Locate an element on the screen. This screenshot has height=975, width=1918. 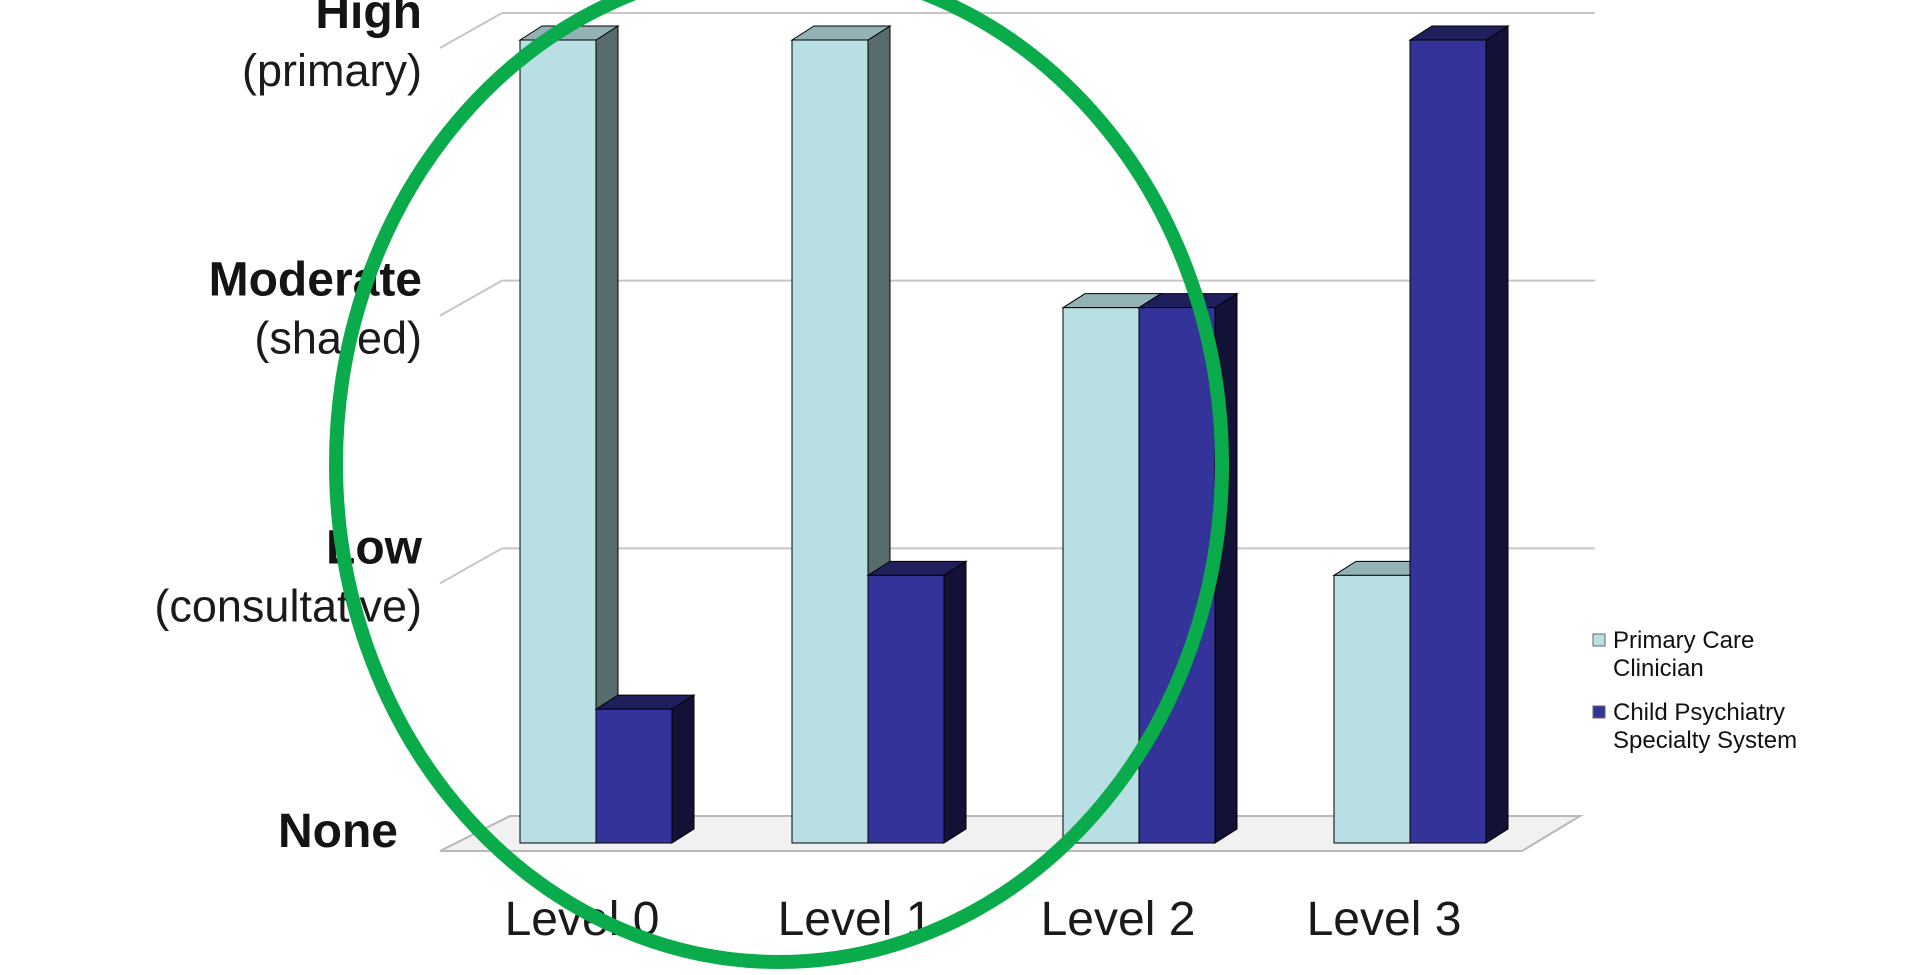
chart-floor-plane is located at coordinates (1011, 833).